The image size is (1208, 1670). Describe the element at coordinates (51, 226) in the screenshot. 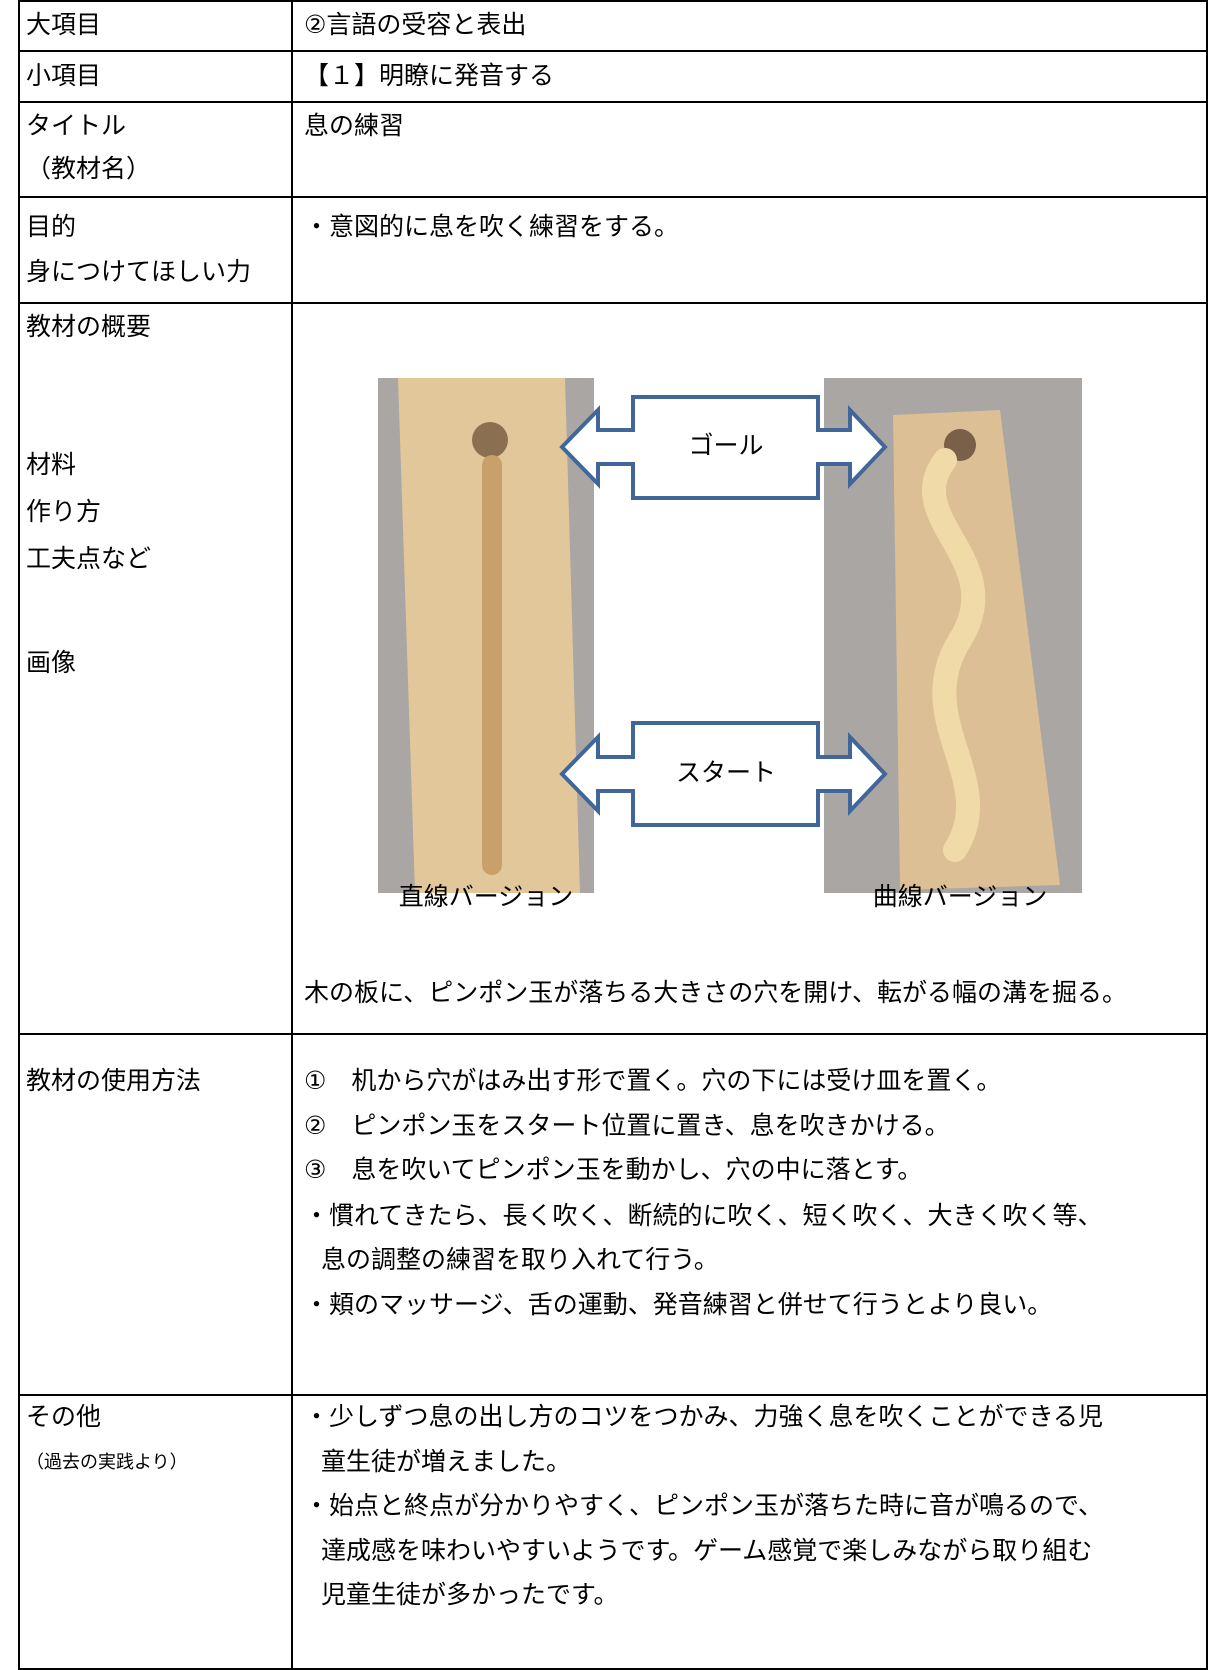

I see `row-label: 目的` at that location.